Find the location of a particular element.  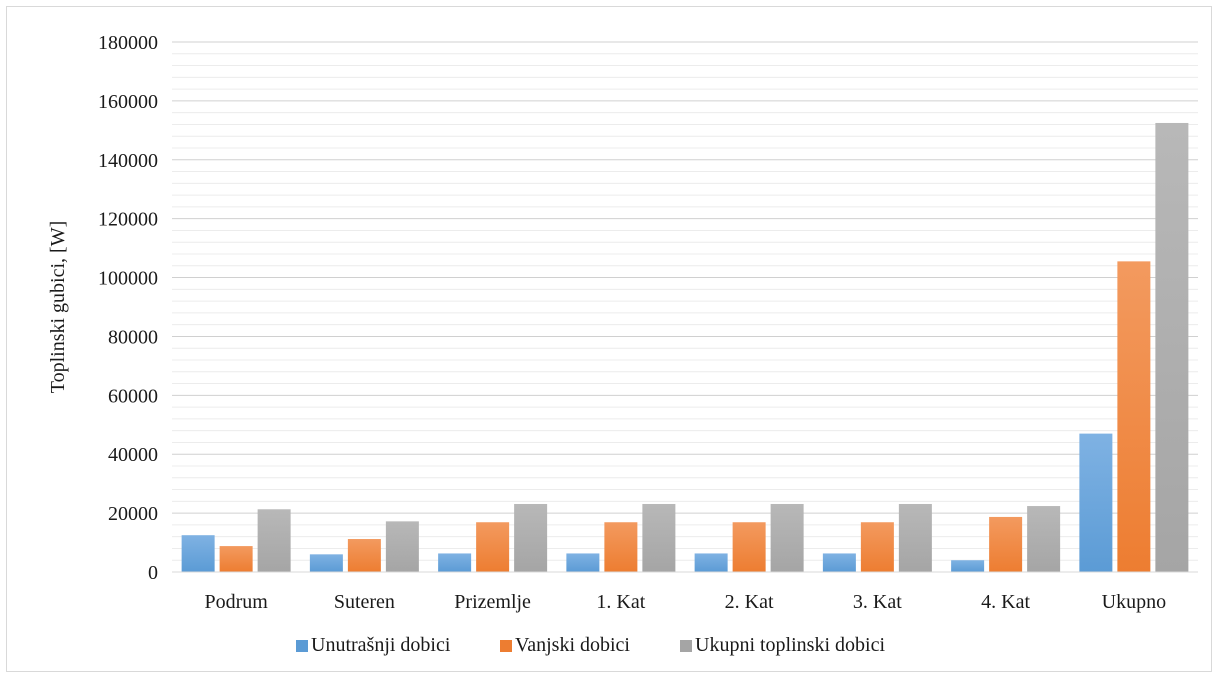

x-tick-label: Suteren is located at coordinates (364, 602).